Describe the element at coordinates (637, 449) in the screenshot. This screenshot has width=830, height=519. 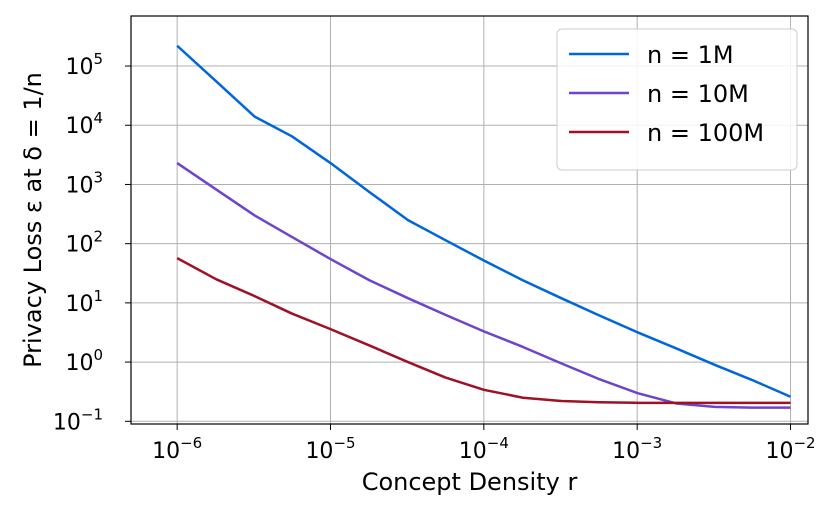
I see `x-tick-label: 10⁻³` at that location.